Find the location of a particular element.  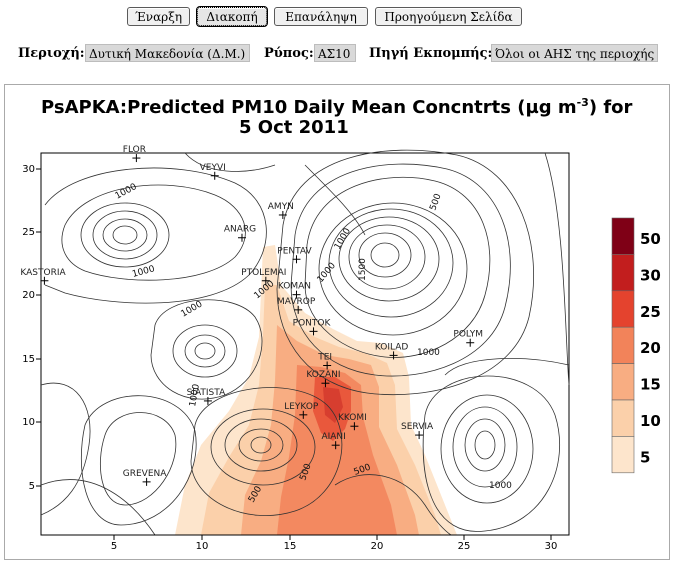

pollutant-field: ΑΣ10 is located at coordinates (335, 53).